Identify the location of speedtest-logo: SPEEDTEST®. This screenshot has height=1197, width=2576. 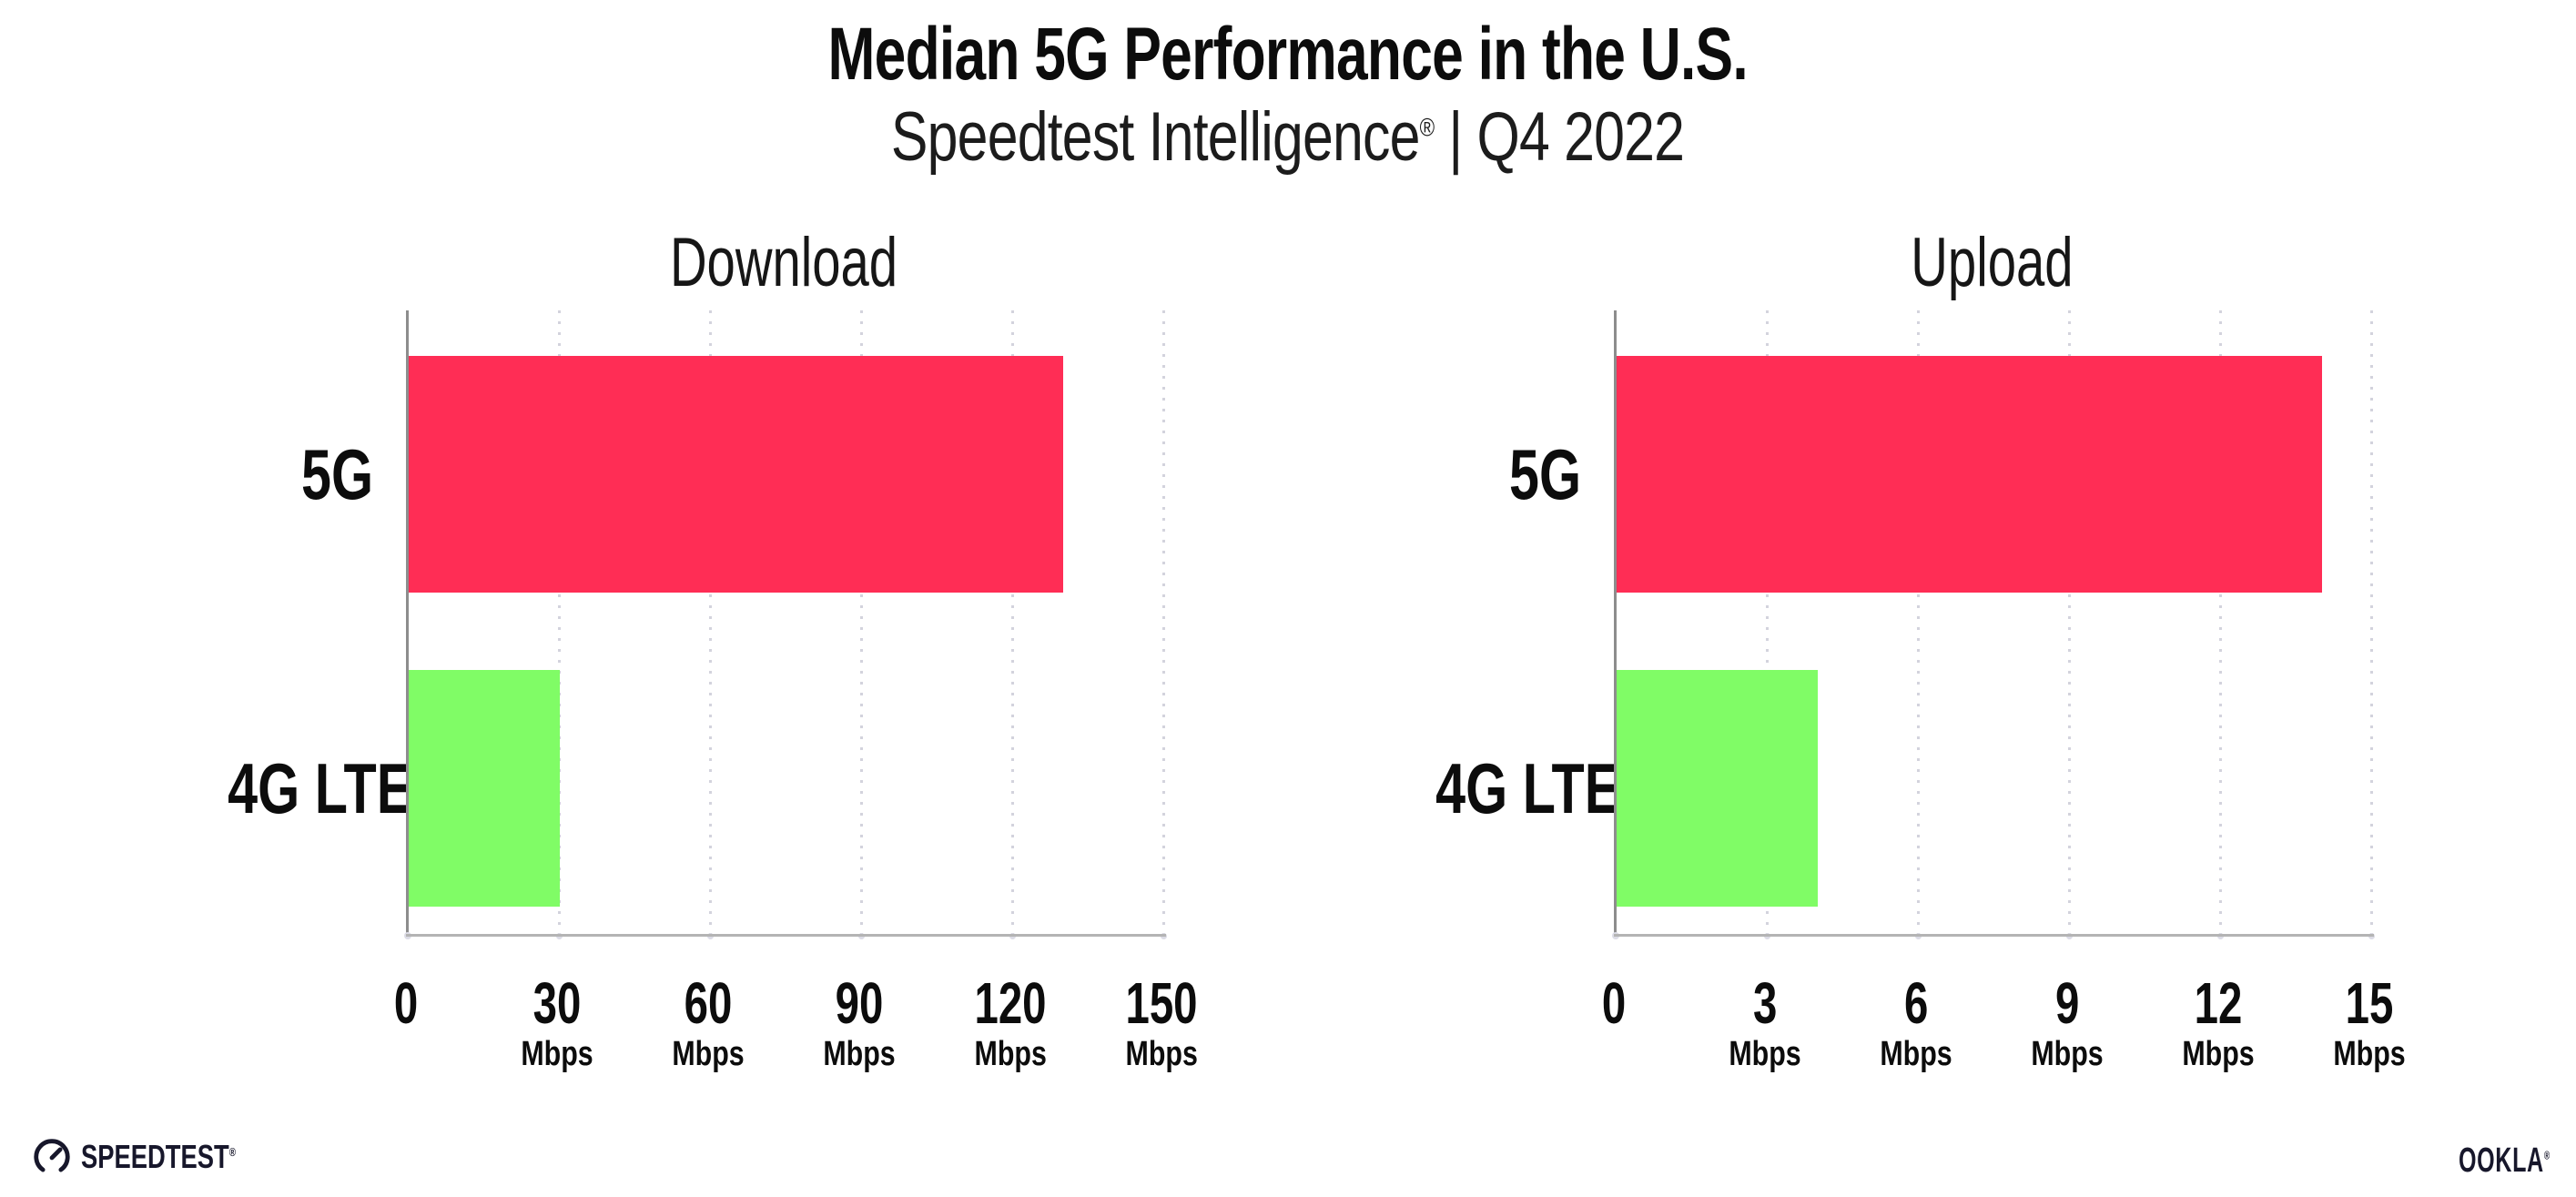
(158, 1157).